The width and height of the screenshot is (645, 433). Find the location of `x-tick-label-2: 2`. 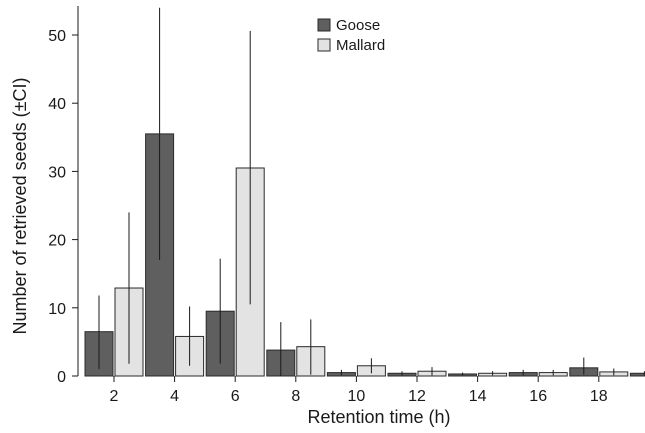

x-tick-label-2: 2 is located at coordinates (114, 396).